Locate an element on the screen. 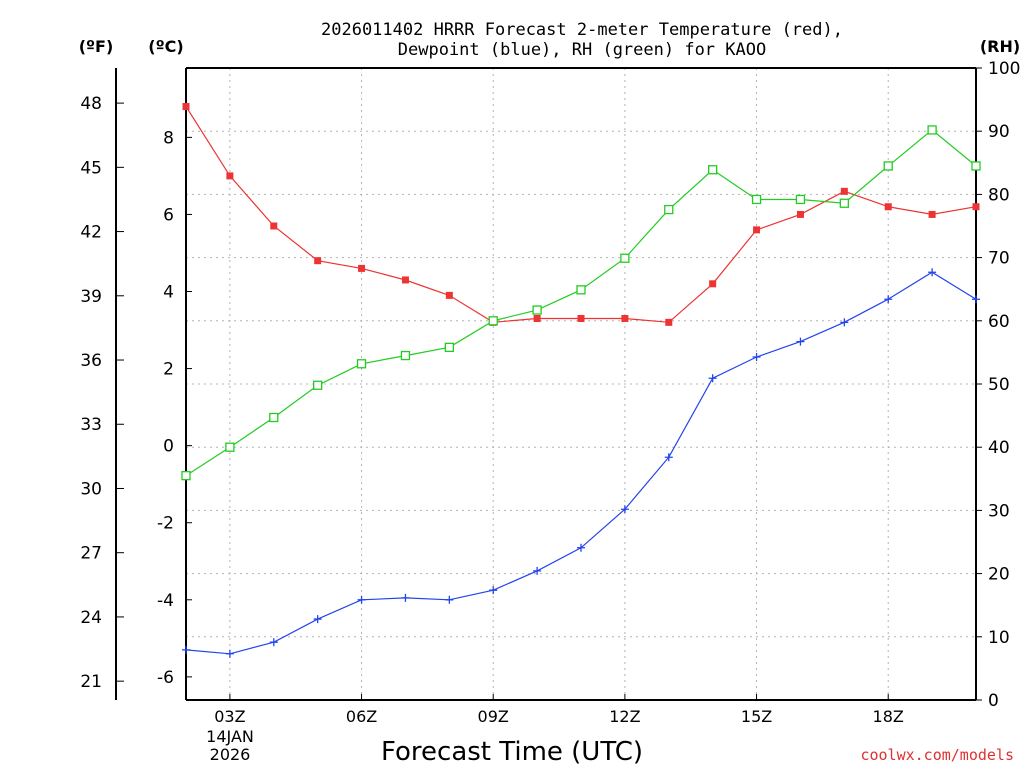 This screenshot has height=768, width=1024. celsius-tick-label: 8 is located at coordinates (168, 138).